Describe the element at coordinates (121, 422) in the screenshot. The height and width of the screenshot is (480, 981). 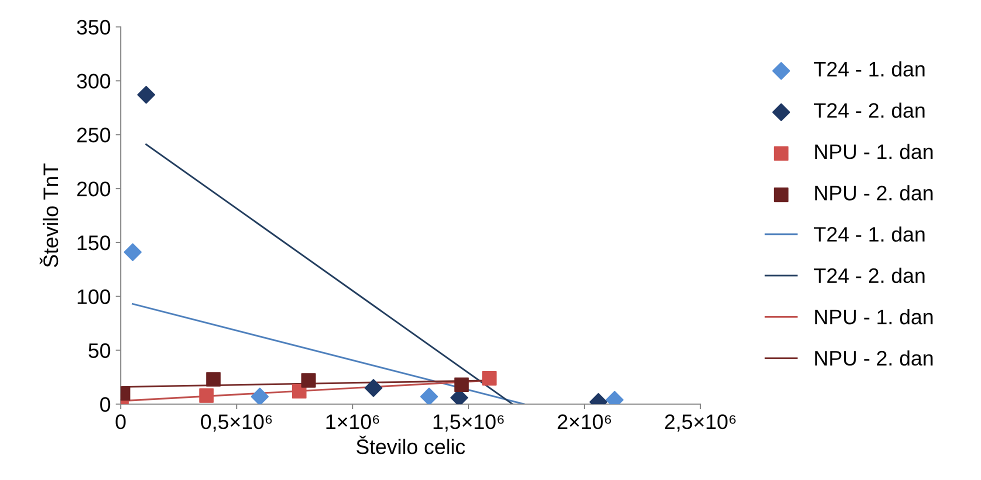
I see `x-tick-label: 0` at that location.